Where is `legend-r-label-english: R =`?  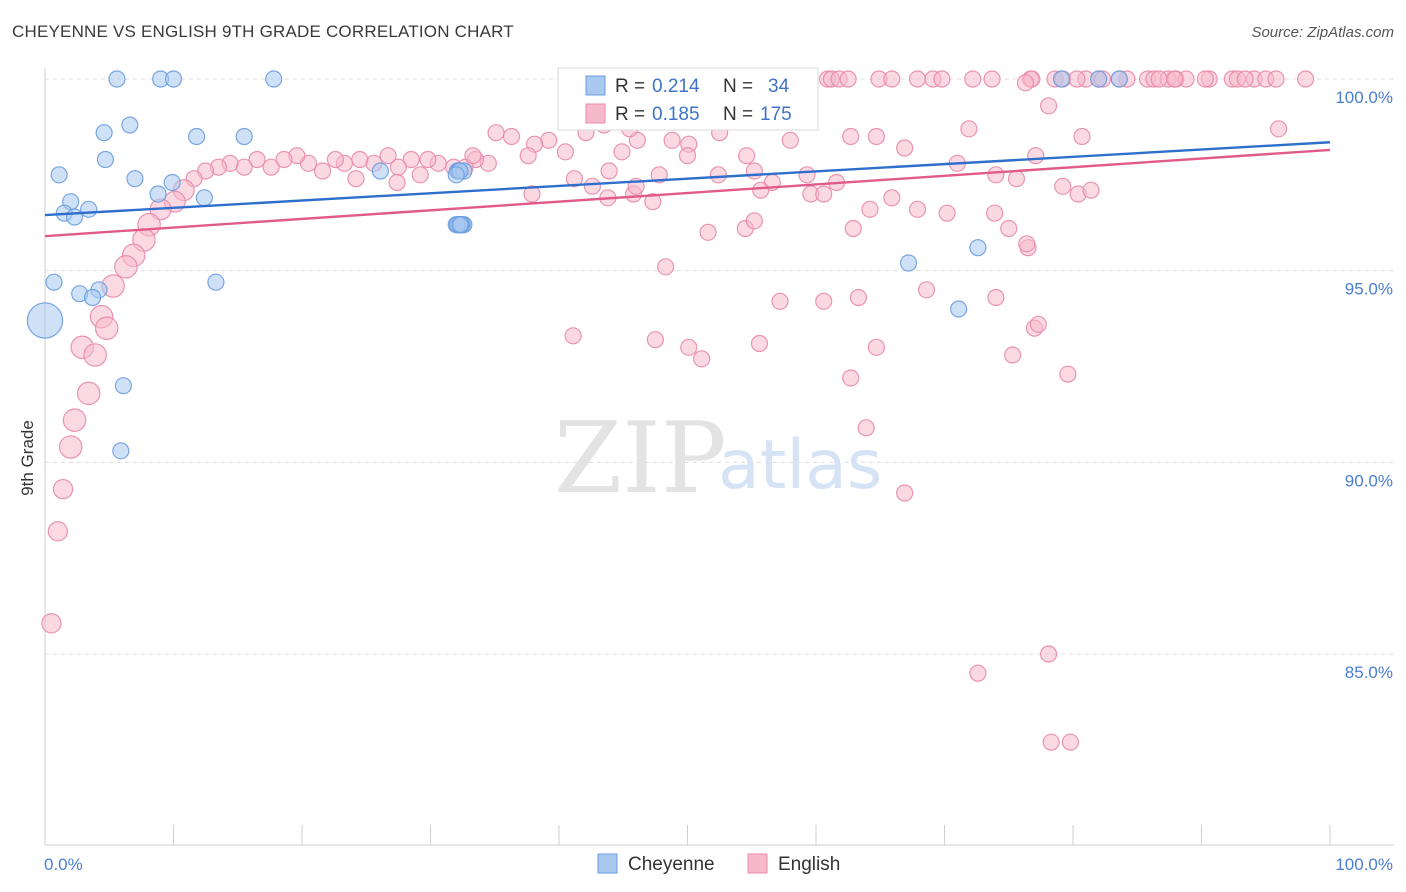
legend-r-label-english: R = is located at coordinates (630, 114).